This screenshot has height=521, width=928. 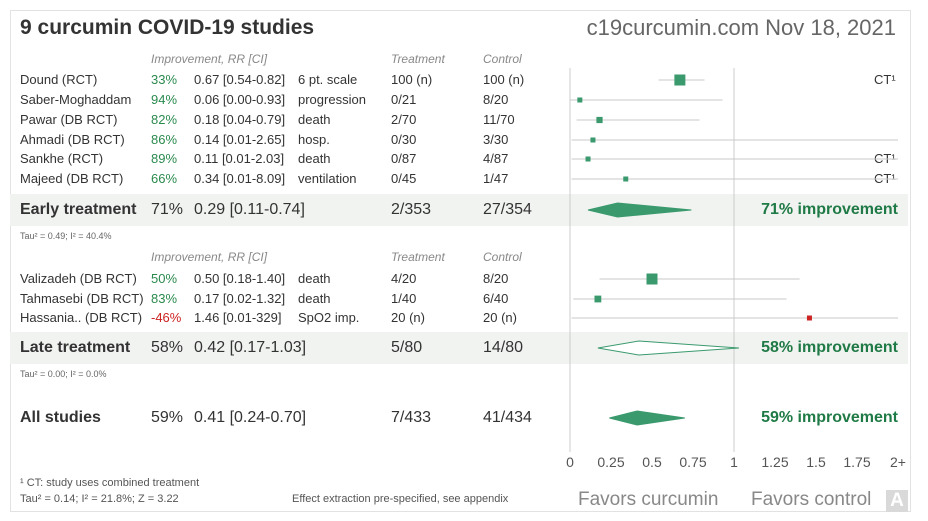 What do you see at coordinates (829, 209) in the screenshot?
I see `early-improvement: 71% improvement` at bounding box center [829, 209].